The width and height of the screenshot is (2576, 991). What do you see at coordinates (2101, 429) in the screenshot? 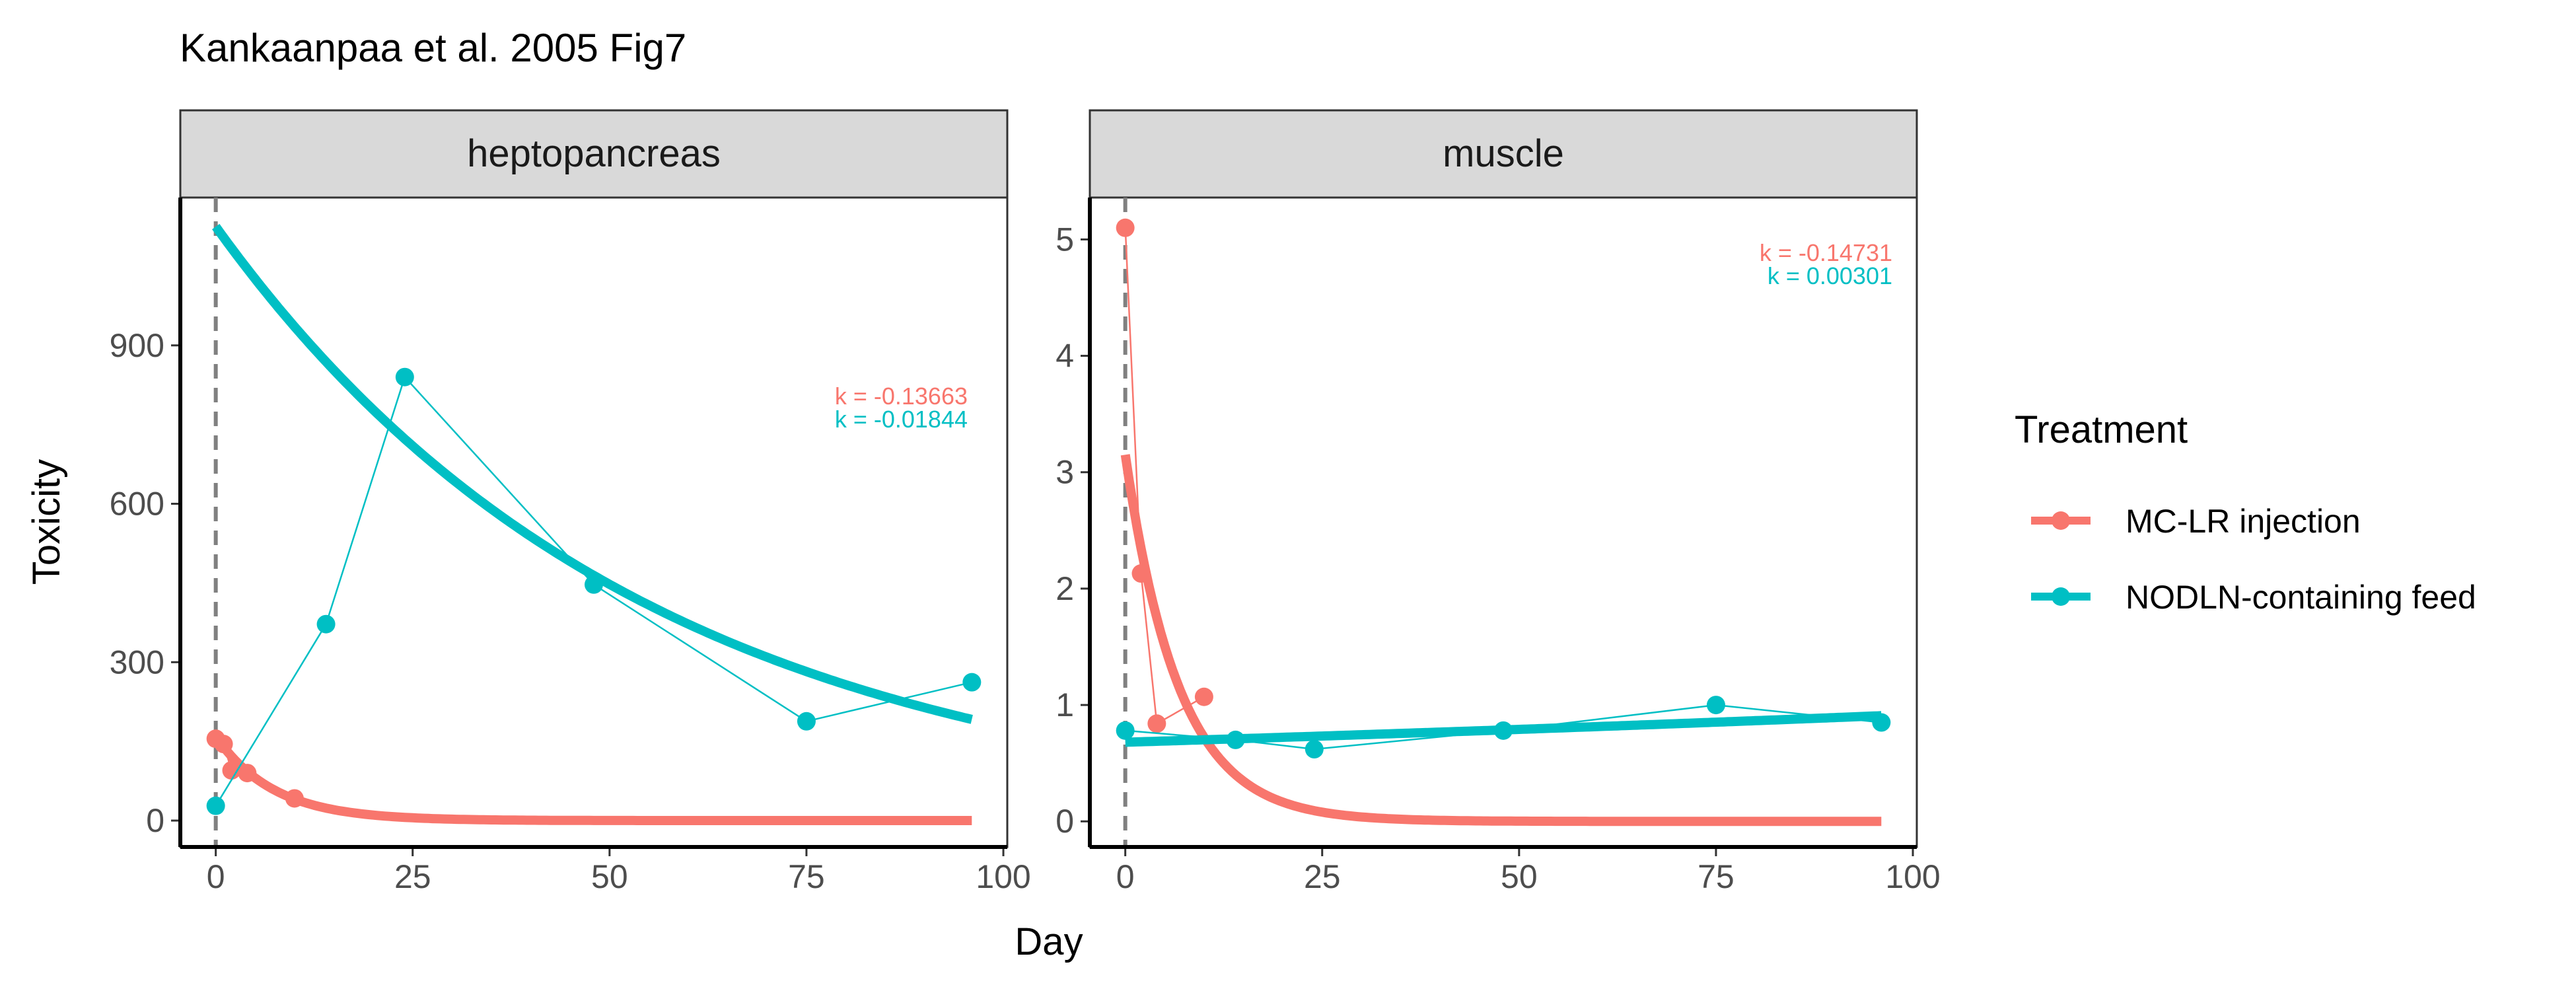
I see `legend-title: Treatment` at bounding box center [2101, 429].